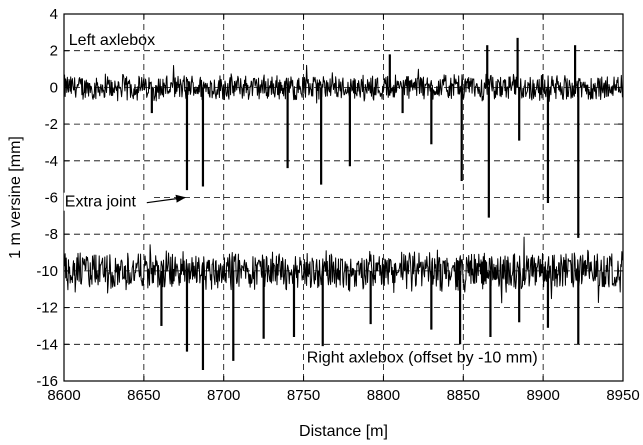 The image size is (643, 445). Describe the element at coordinates (112, 40) in the screenshot. I see `annotation-label: Left axlebox` at that location.